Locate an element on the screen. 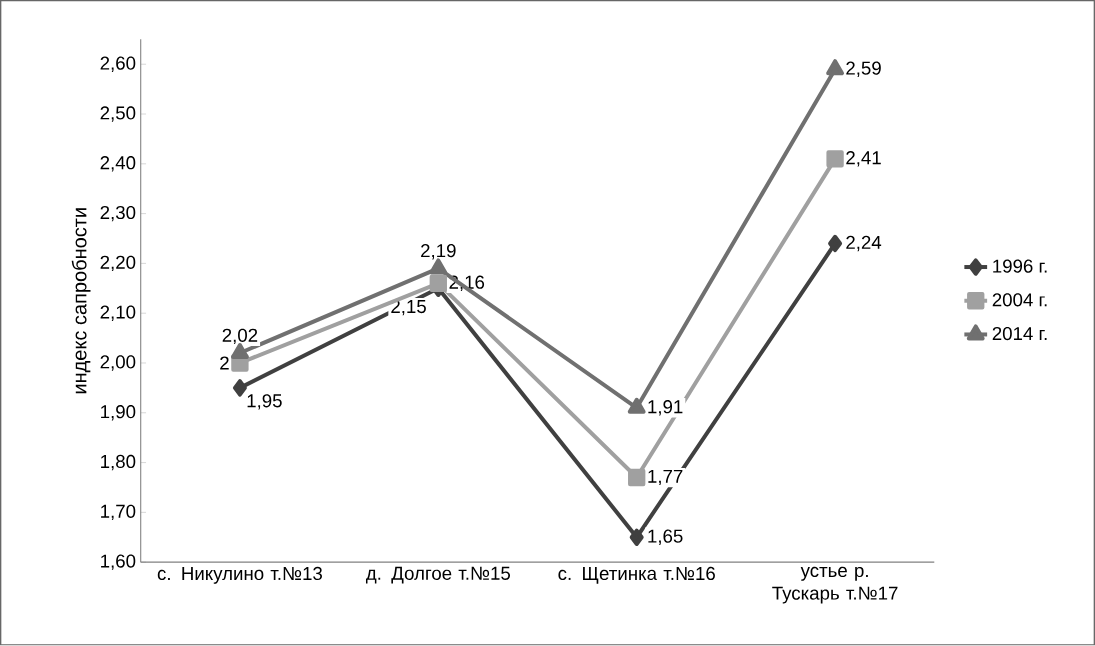 This screenshot has width=1095, height=646. y-tick-label: 2,30 is located at coordinates (118, 214).